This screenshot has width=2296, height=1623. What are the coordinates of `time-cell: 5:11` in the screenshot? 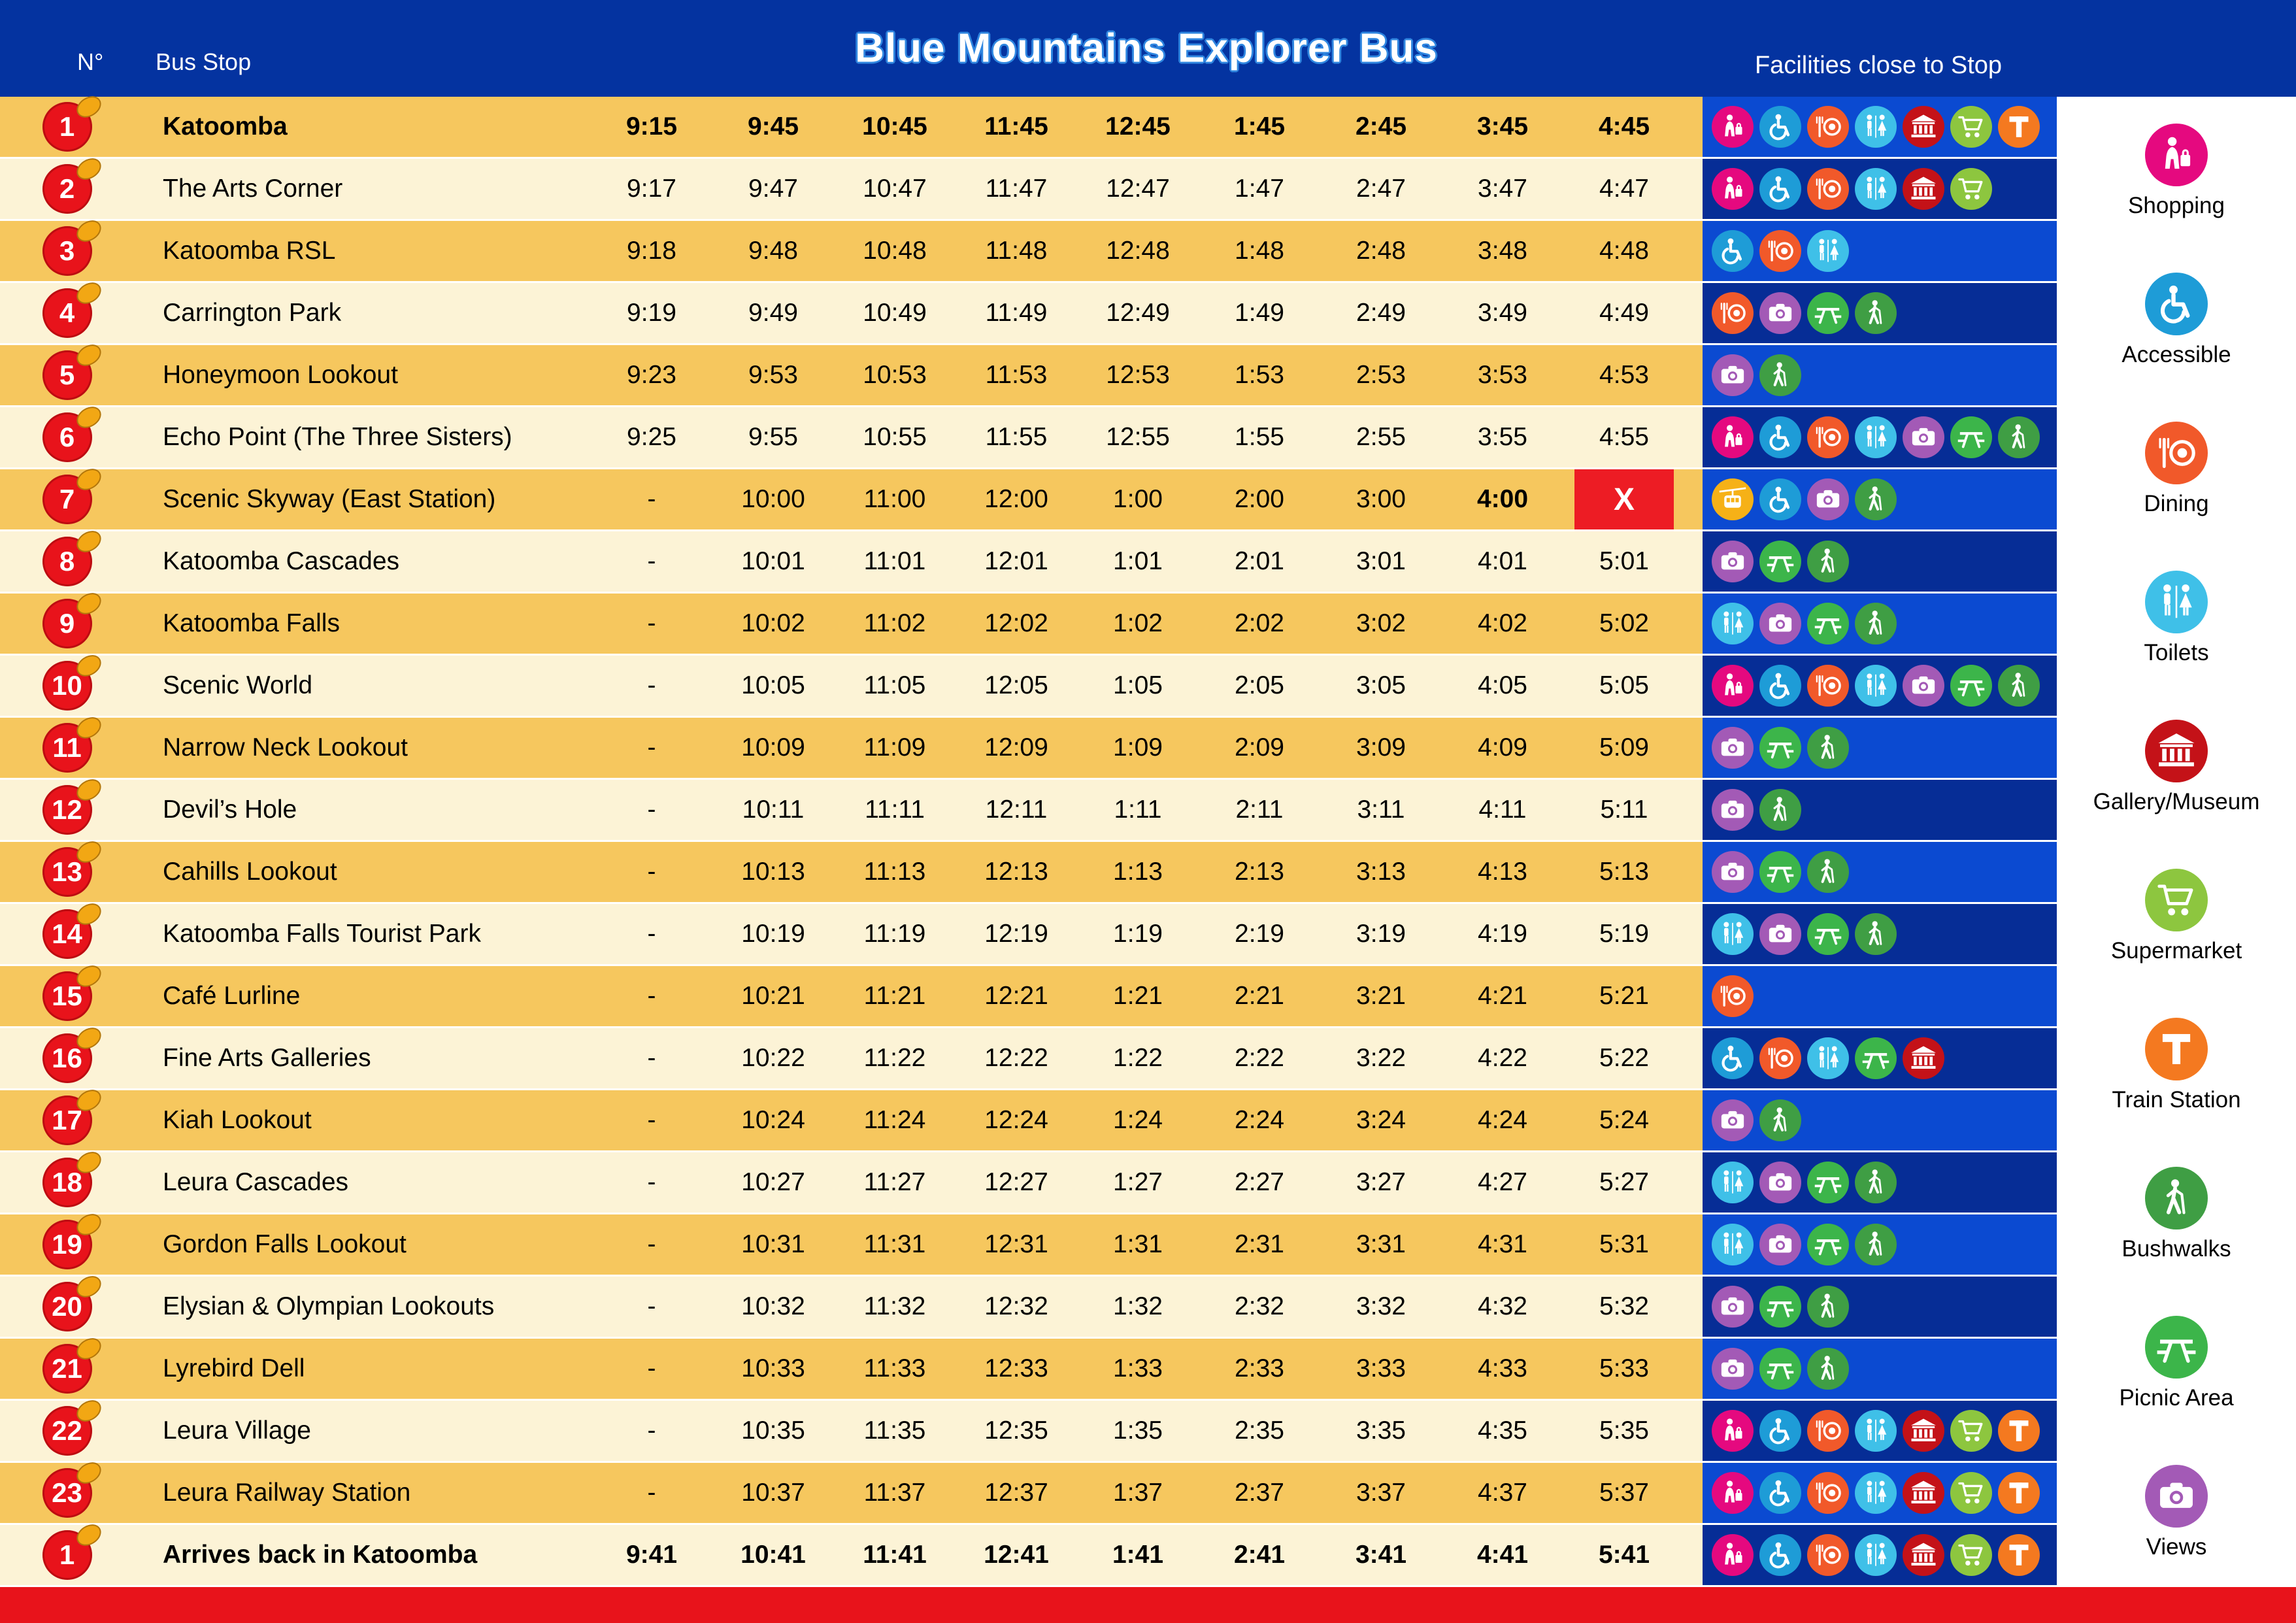 It's located at (1624, 809).